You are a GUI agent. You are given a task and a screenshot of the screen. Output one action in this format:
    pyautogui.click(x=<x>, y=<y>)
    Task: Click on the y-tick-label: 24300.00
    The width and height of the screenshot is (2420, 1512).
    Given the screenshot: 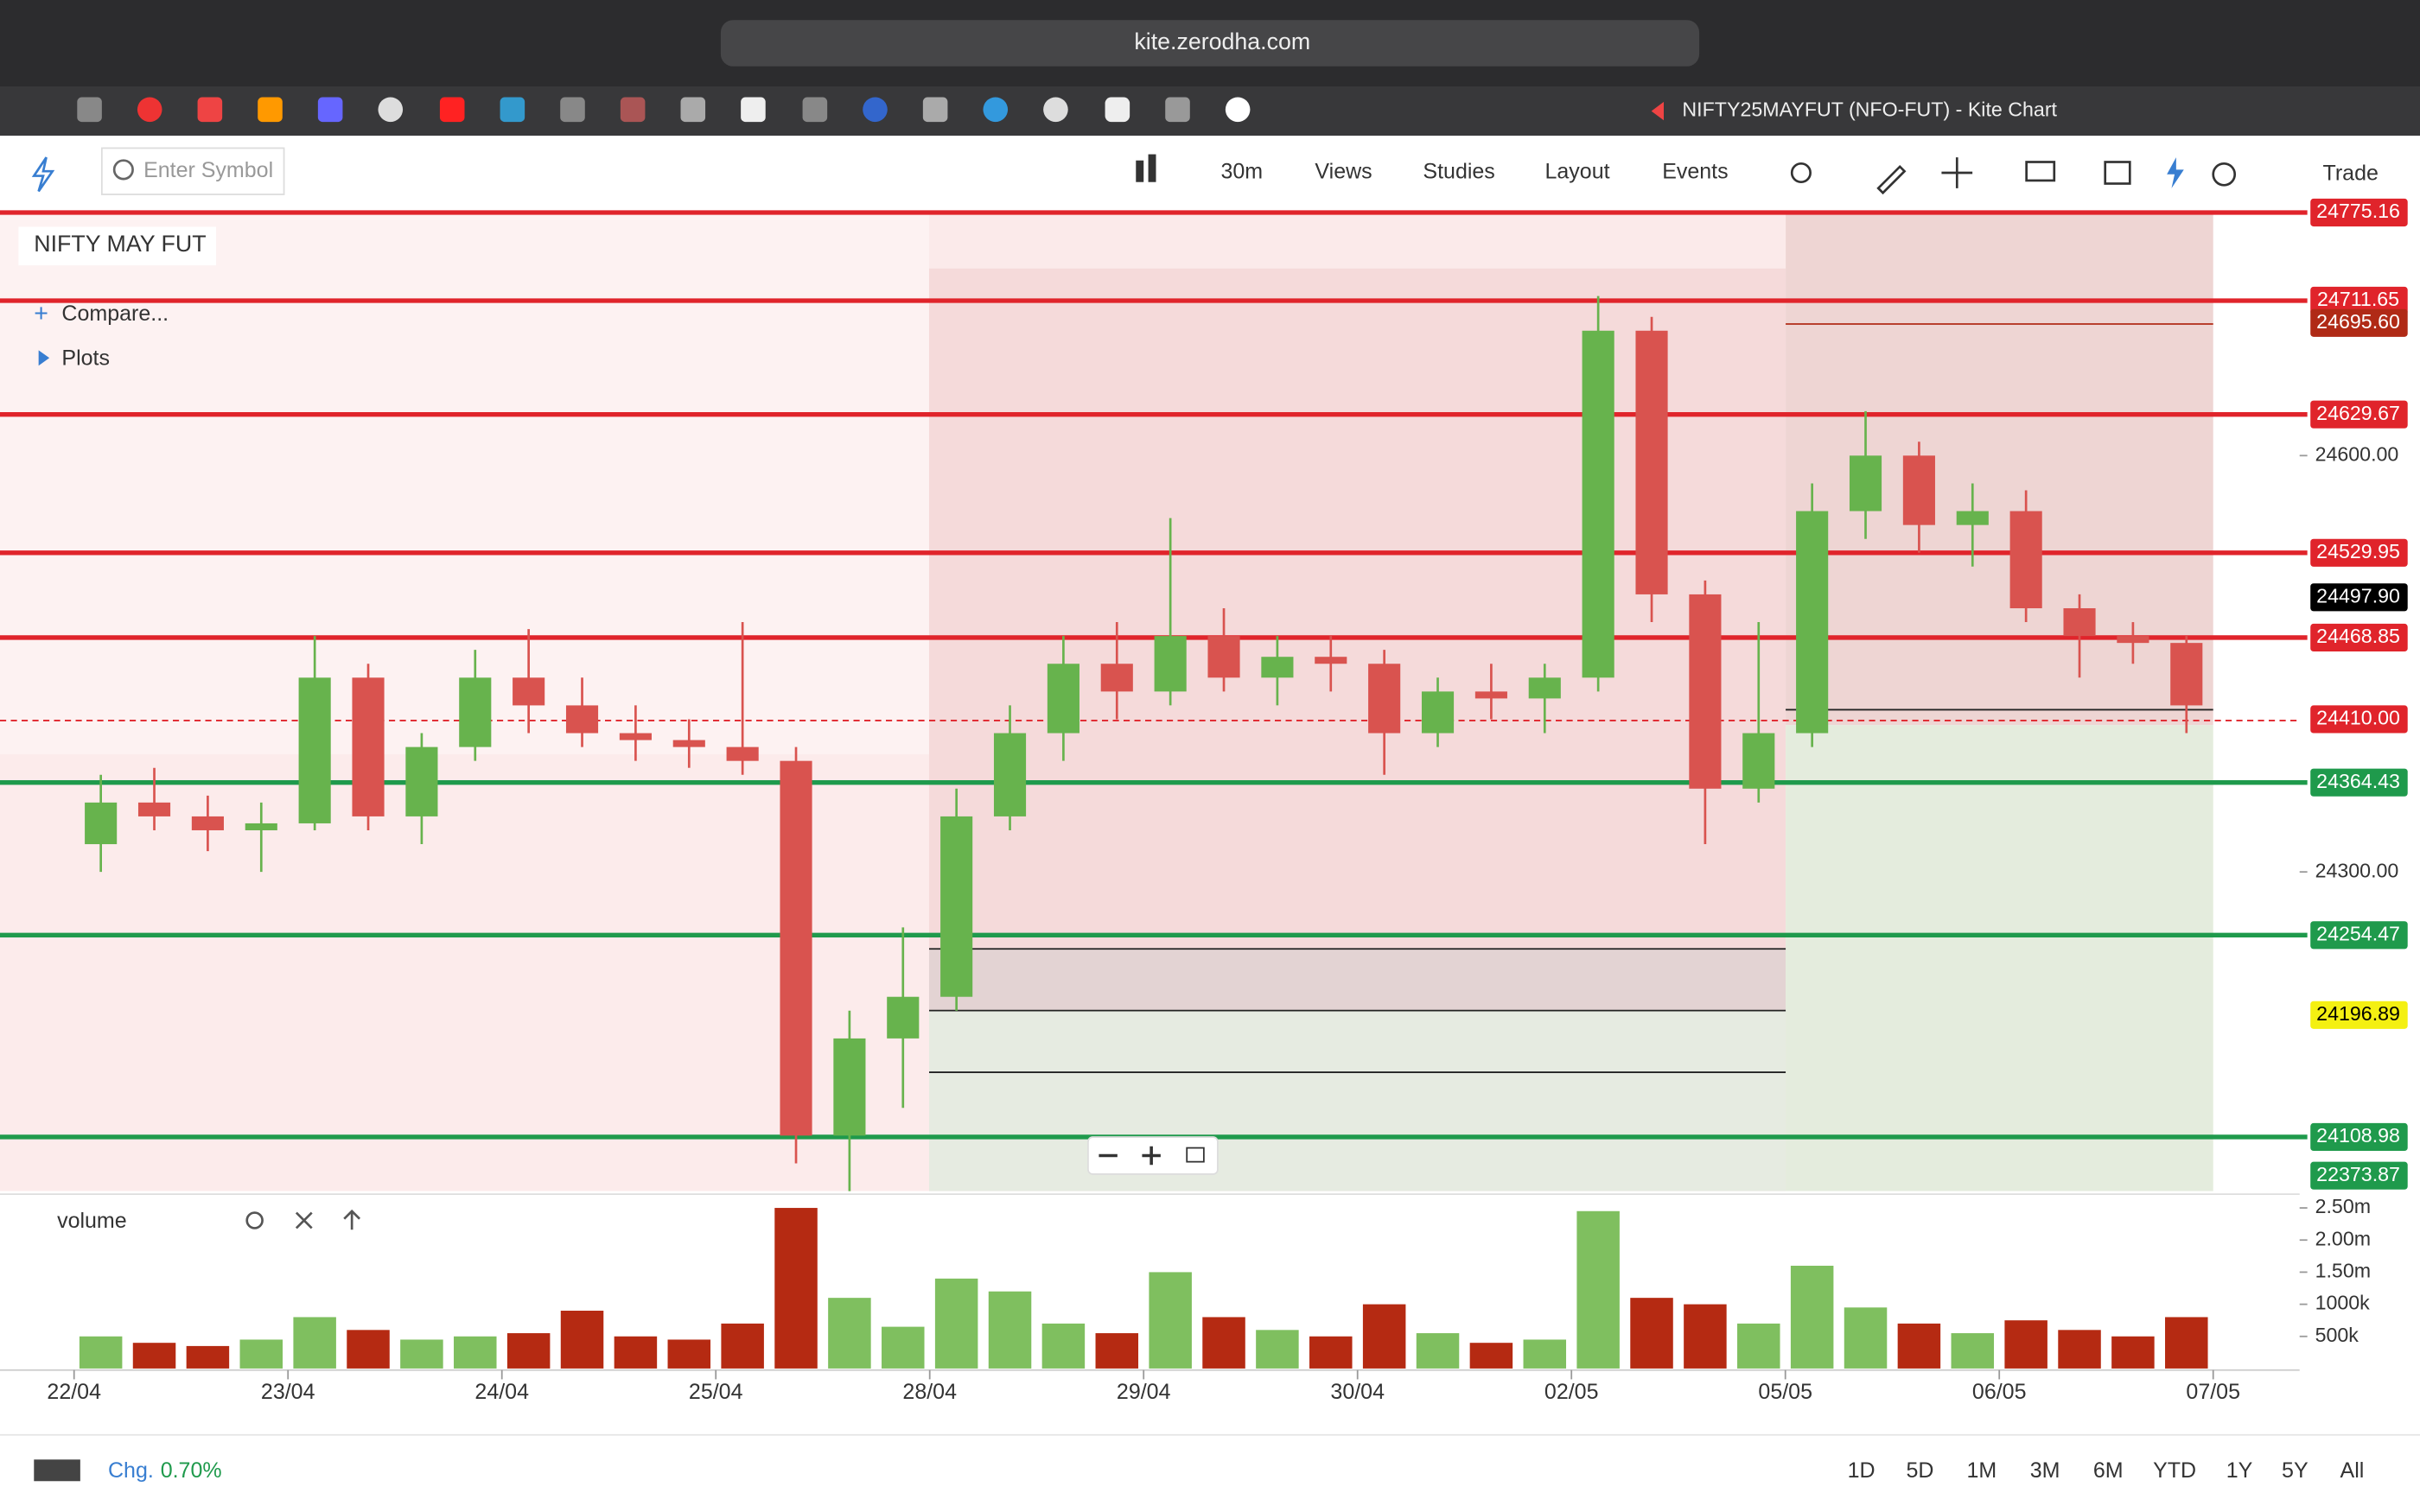 What is the action you would take?
    pyautogui.click(x=2357, y=870)
    